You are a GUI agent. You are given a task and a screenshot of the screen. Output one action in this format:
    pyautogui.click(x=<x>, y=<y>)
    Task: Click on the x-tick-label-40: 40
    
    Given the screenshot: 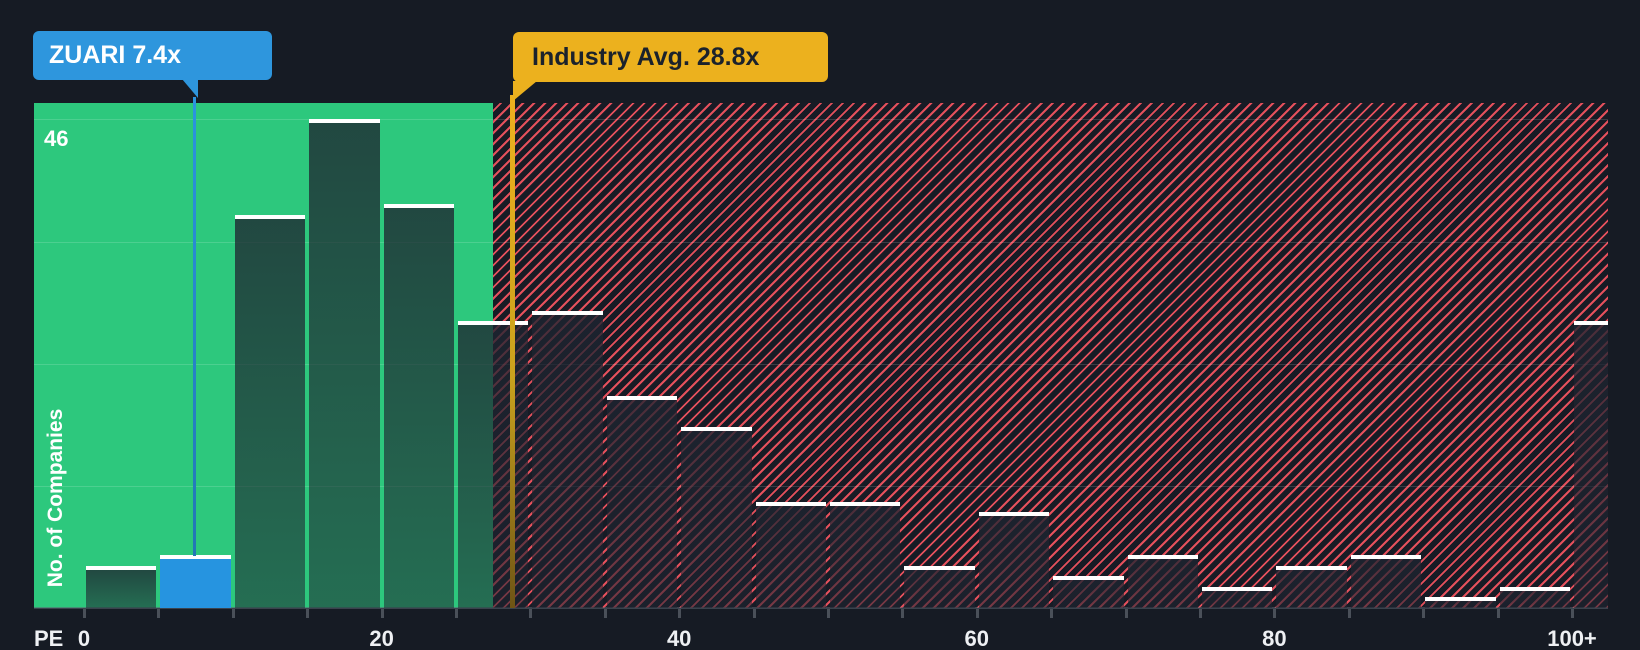 What is the action you would take?
    pyautogui.click(x=679, y=638)
    